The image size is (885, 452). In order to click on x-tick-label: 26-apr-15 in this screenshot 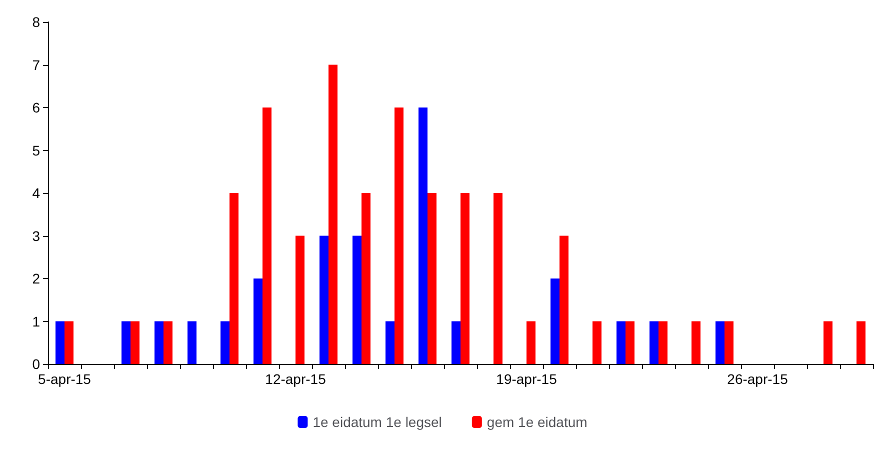, I will do `click(757, 379)`.